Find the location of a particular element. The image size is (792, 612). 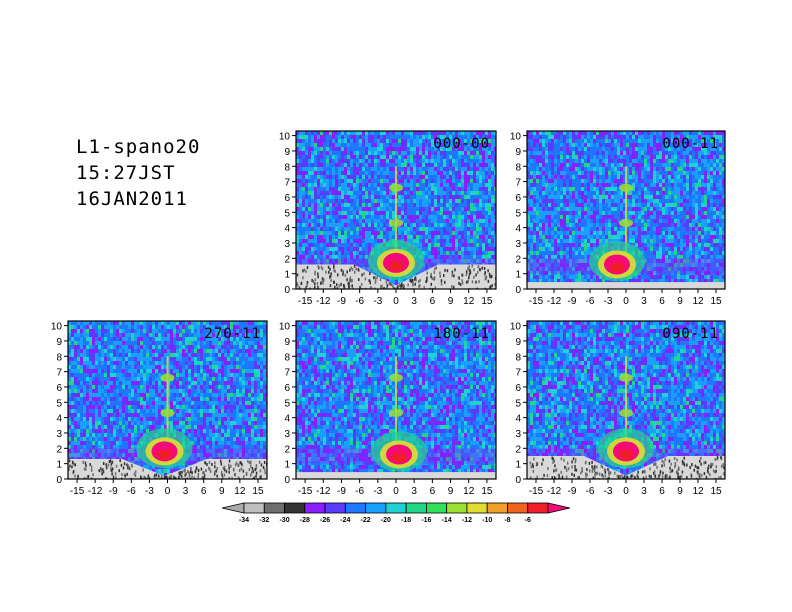

colorbar-under-arrow is located at coordinates (233, 508).